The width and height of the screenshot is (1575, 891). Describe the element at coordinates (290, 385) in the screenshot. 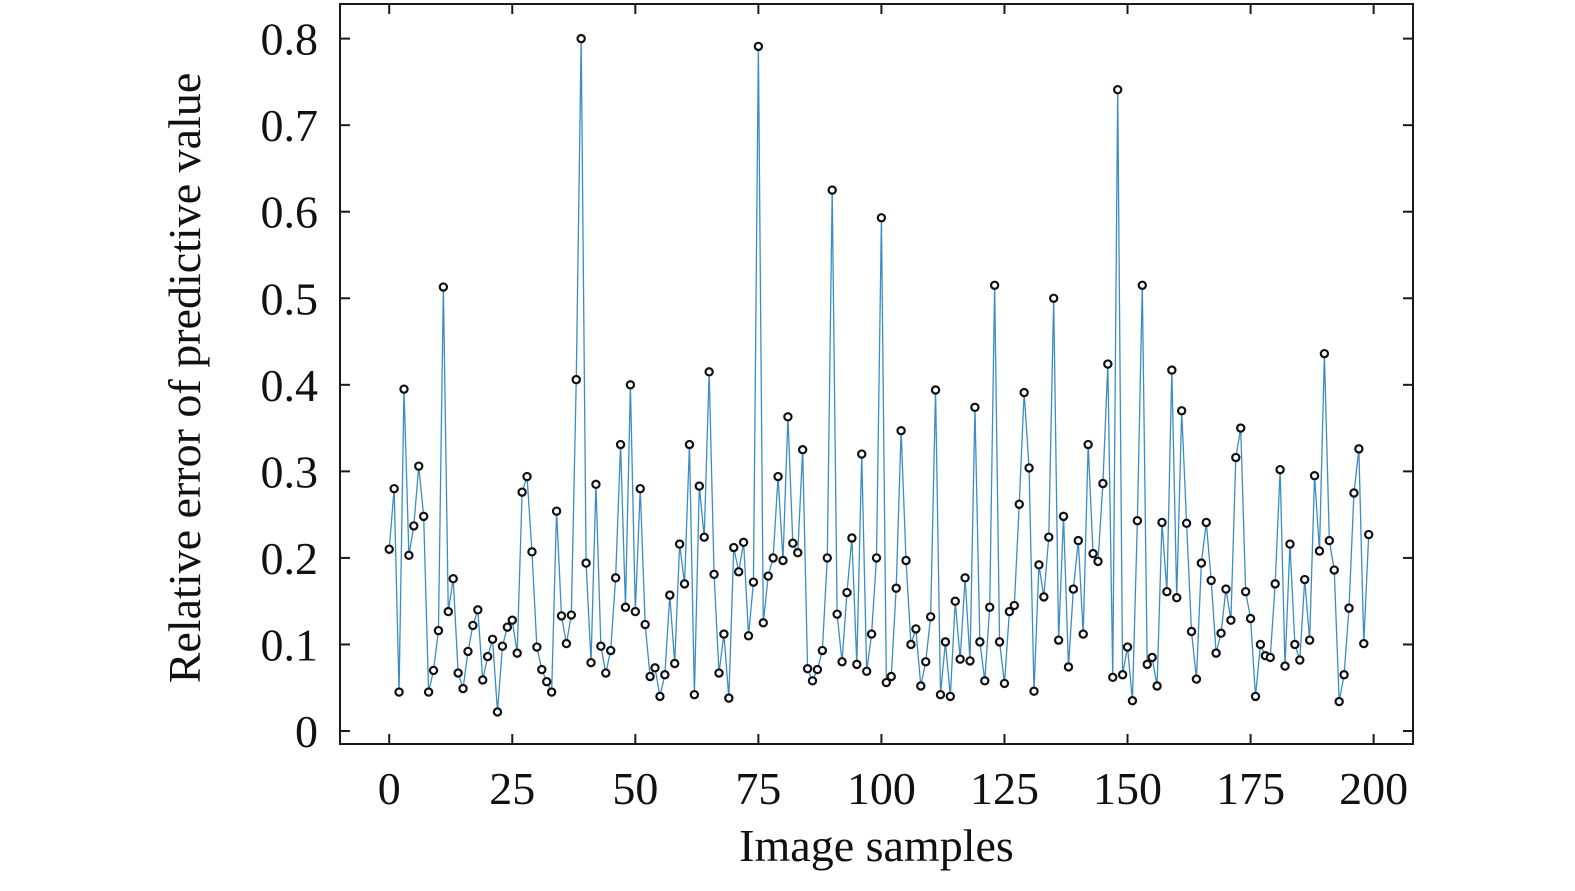

I see `y-tick-label: 0.4` at that location.